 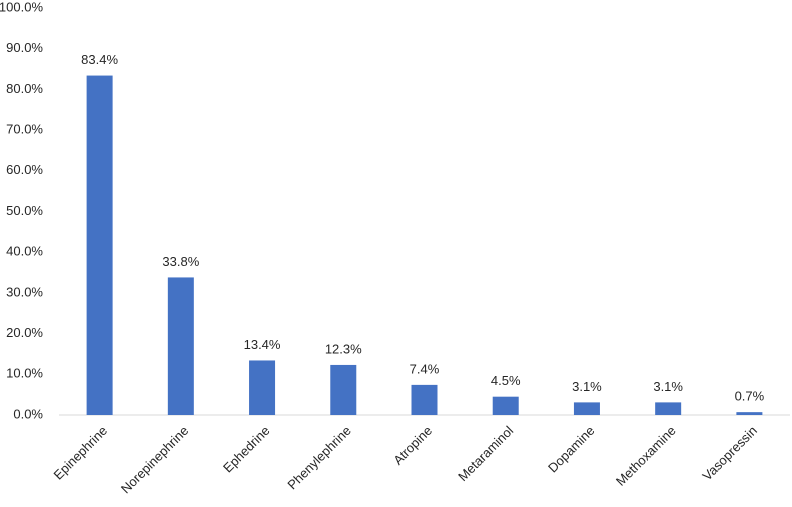 I want to click on x-tick-label: Norepinephrine, so click(x=154, y=459).